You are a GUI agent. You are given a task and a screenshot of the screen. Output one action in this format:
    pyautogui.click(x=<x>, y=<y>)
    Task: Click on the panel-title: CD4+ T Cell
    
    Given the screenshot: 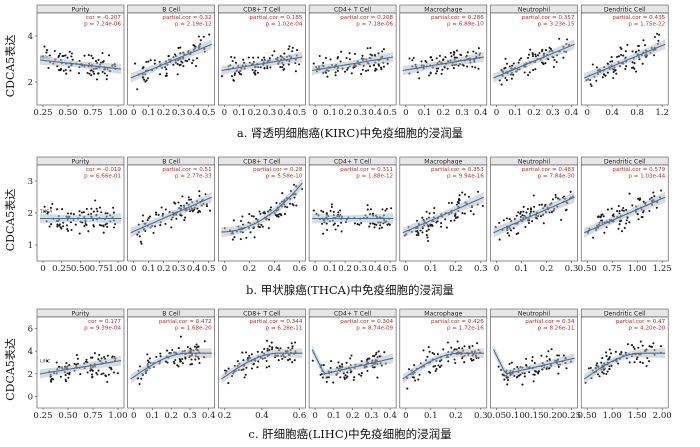 What is the action you would take?
    pyautogui.click(x=353, y=161)
    